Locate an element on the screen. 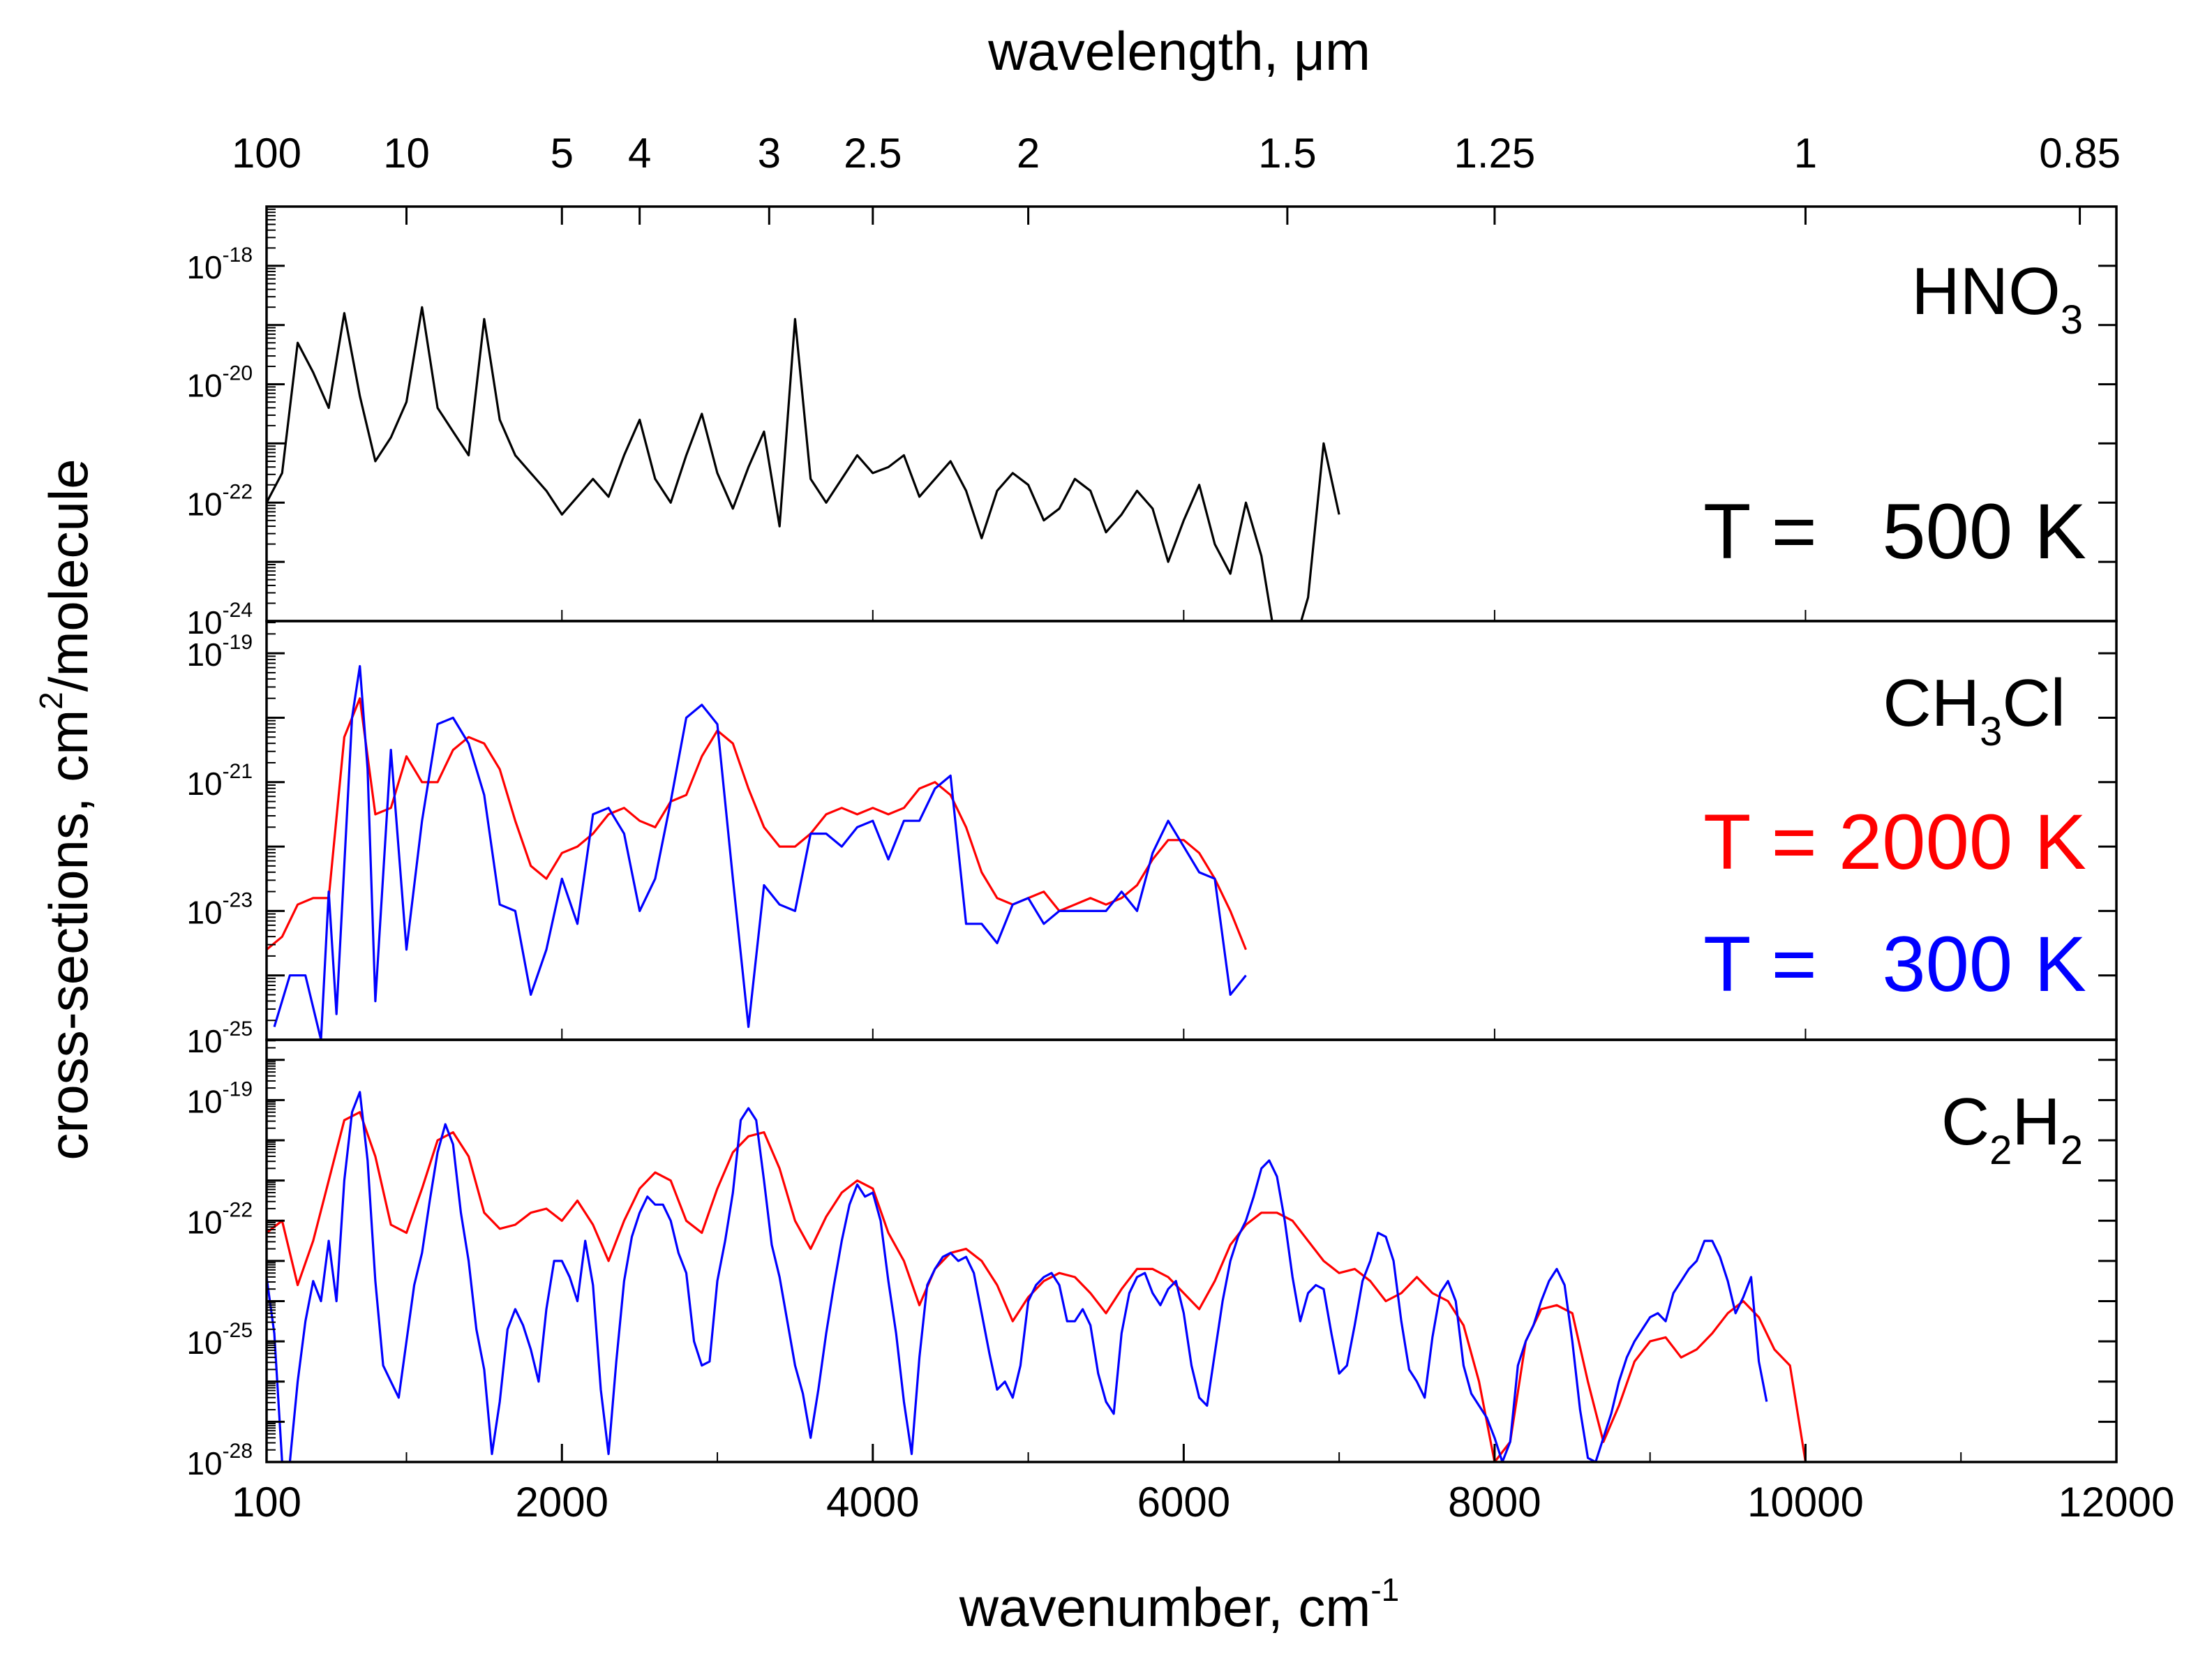  x-tick-label: 10000 is located at coordinates (1806, 1503).